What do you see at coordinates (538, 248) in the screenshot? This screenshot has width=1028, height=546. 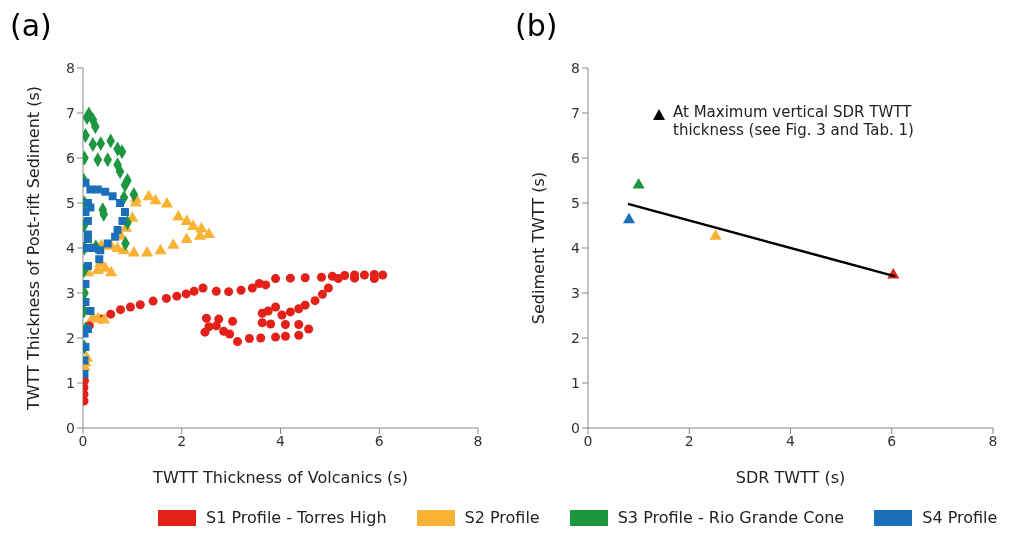 I see `y-axis-title: Sediment TWTT (s)` at bounding box center [538, 248].